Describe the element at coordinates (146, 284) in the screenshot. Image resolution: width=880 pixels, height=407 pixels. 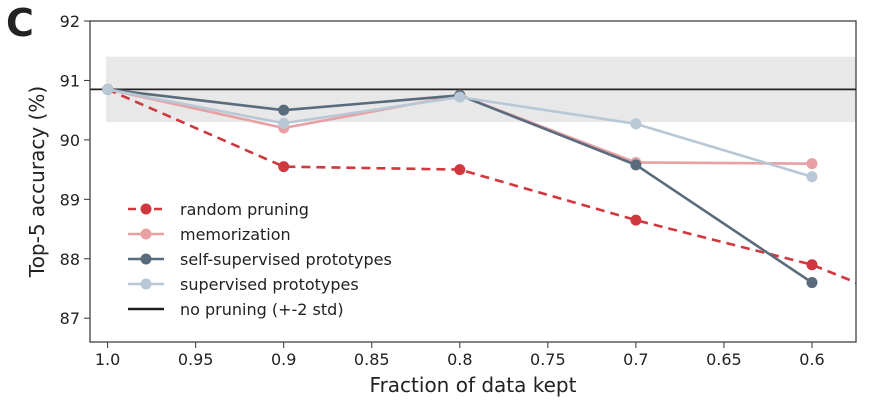
I see `legend-marker-supervised-prototypes` at that location.